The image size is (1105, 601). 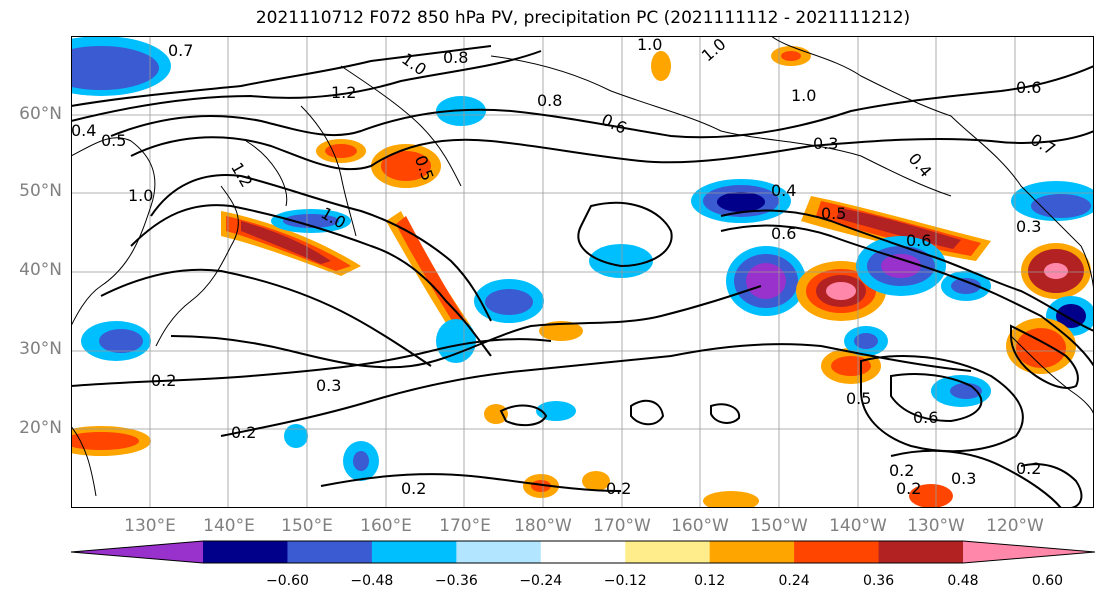 I want to click on colorbar-tick-label: 0.24, so click(x=794, y=581).